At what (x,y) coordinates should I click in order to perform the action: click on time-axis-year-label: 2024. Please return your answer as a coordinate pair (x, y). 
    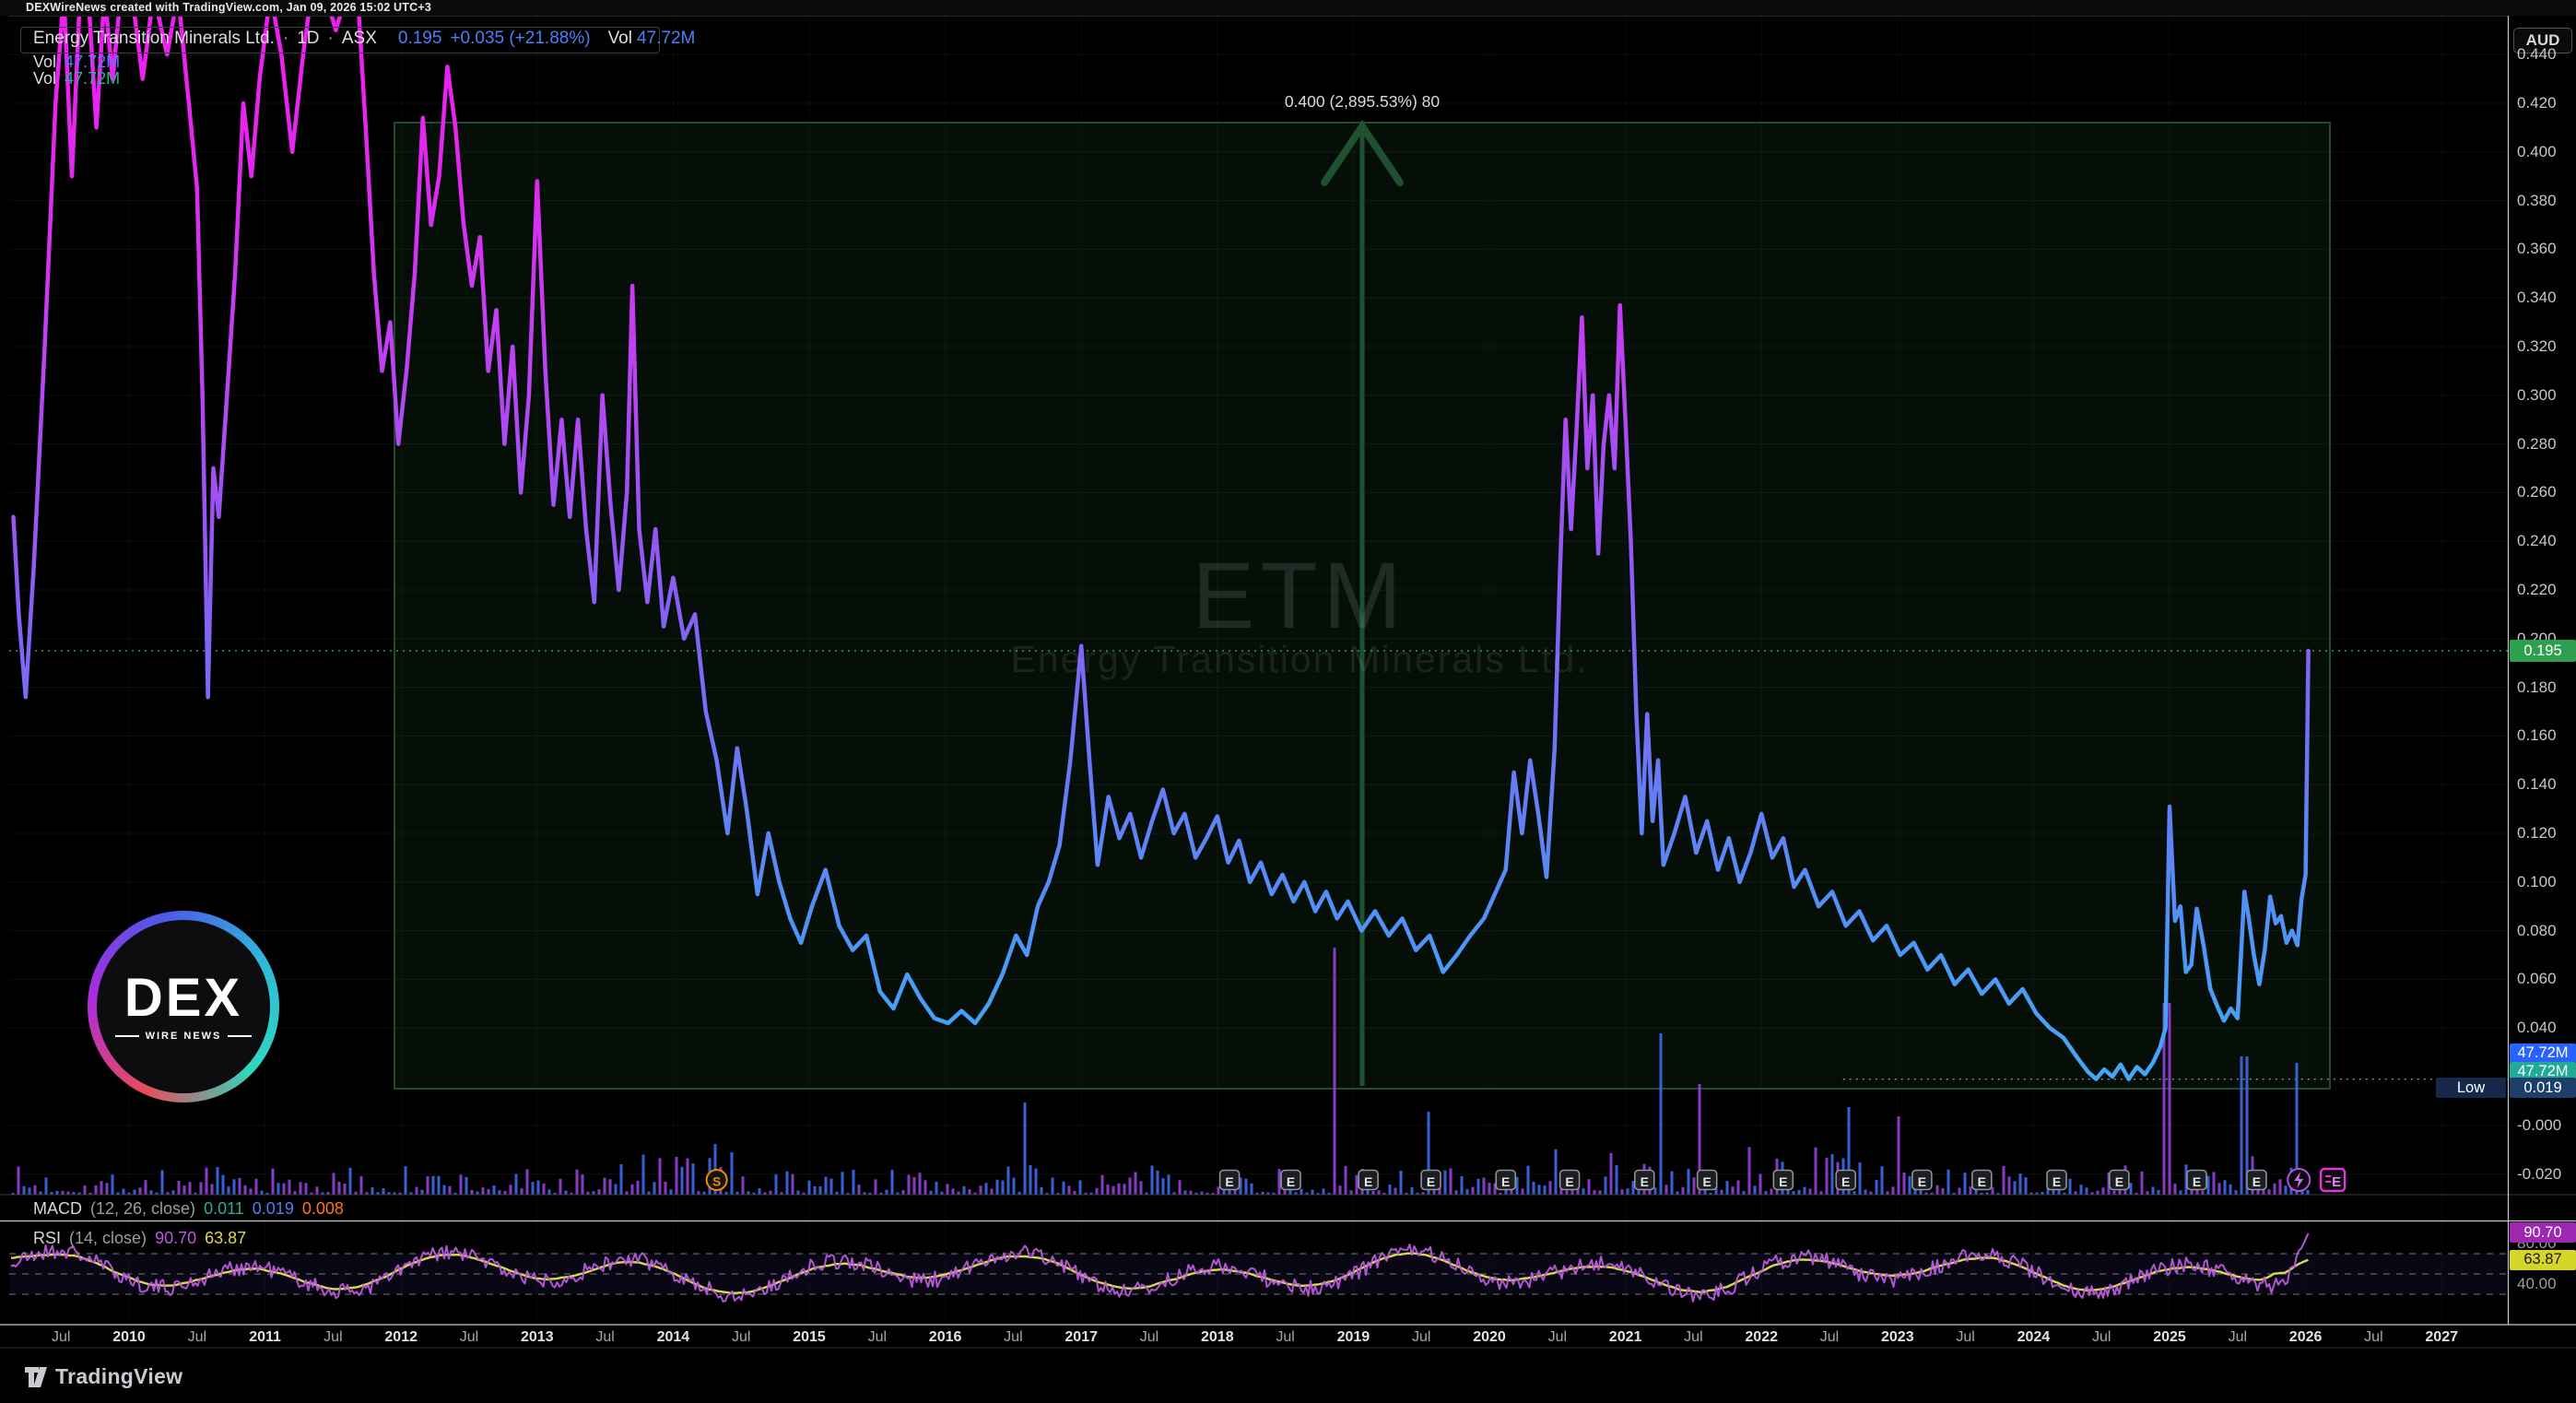
    Looking at the image, I should click on (2034, 1337).